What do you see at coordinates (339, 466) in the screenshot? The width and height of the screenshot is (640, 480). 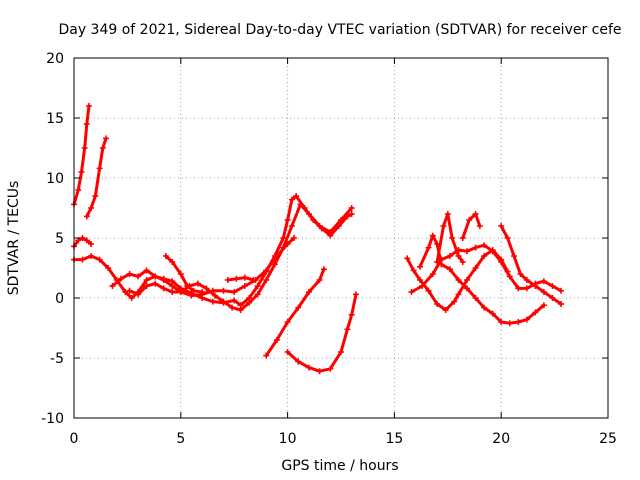 I see `x-axis-label: GPS time / hours` at bounding box center [339, 466].